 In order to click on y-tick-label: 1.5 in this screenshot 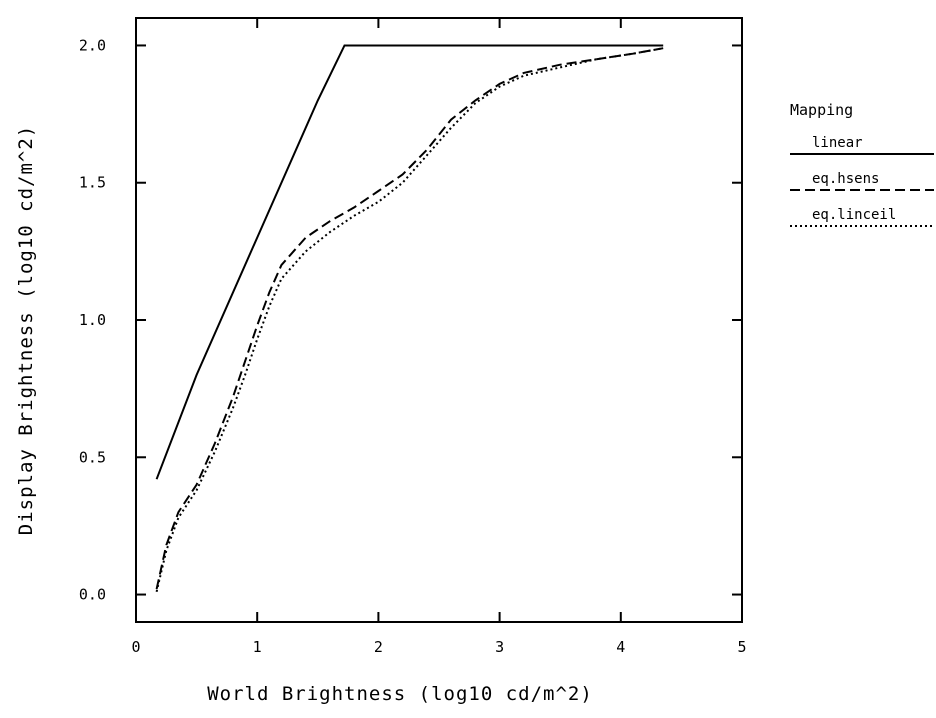, I will do `click(92, 183)`.